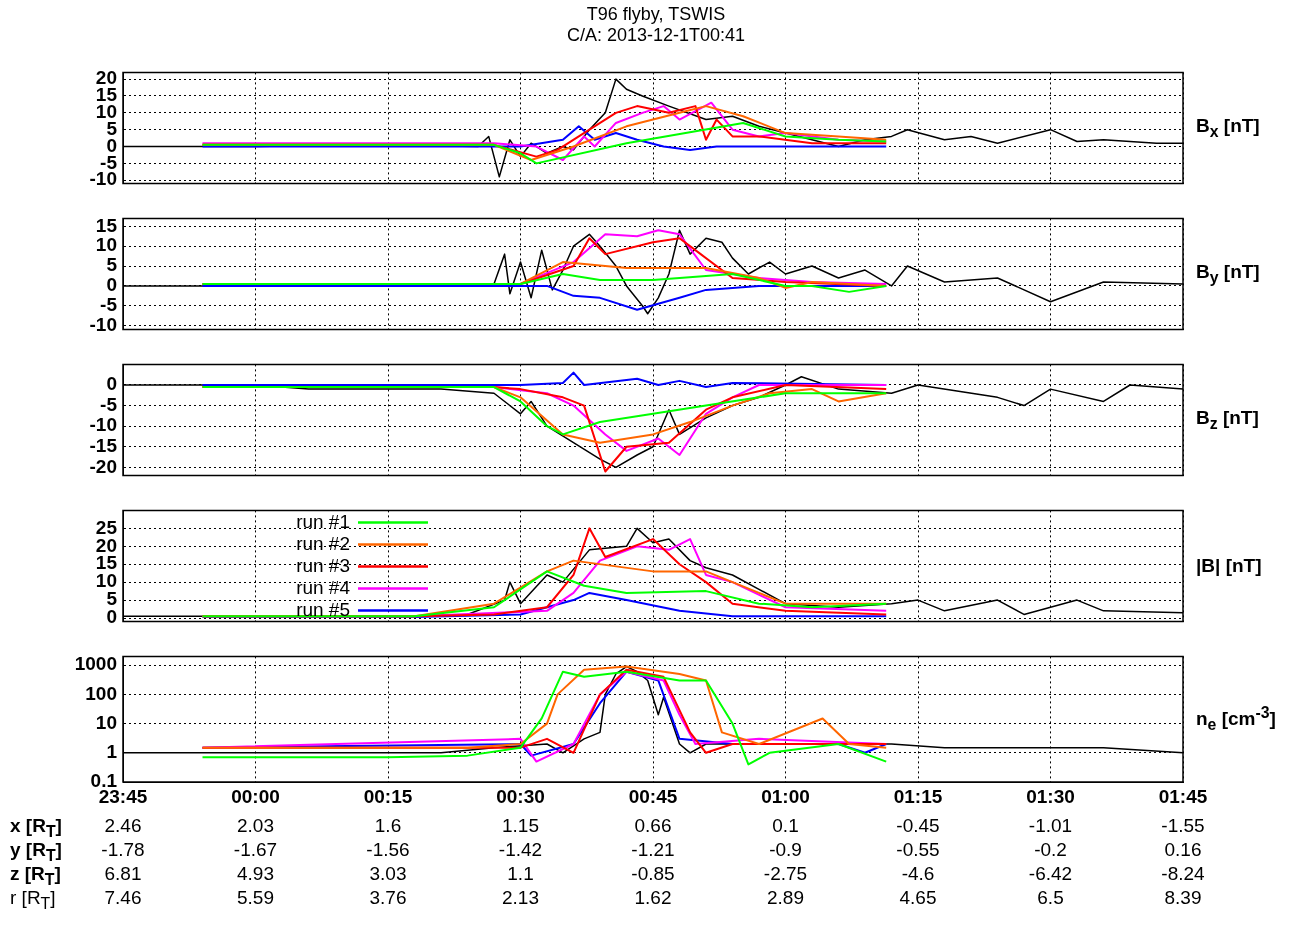 The image size is (1312, 929). What do you see at coordinates (520, 850) in the screenshot?
I see `text: -1.42` at bounding box center [520, 850].